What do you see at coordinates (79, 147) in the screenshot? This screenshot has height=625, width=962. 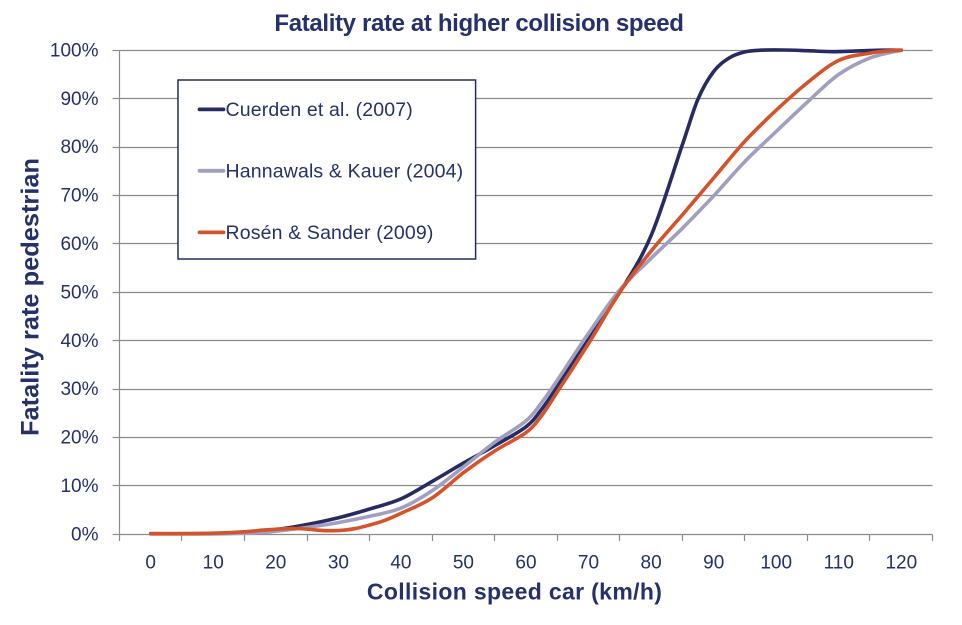 I see `svg-text: 80%` at bounding box center [79, 147].